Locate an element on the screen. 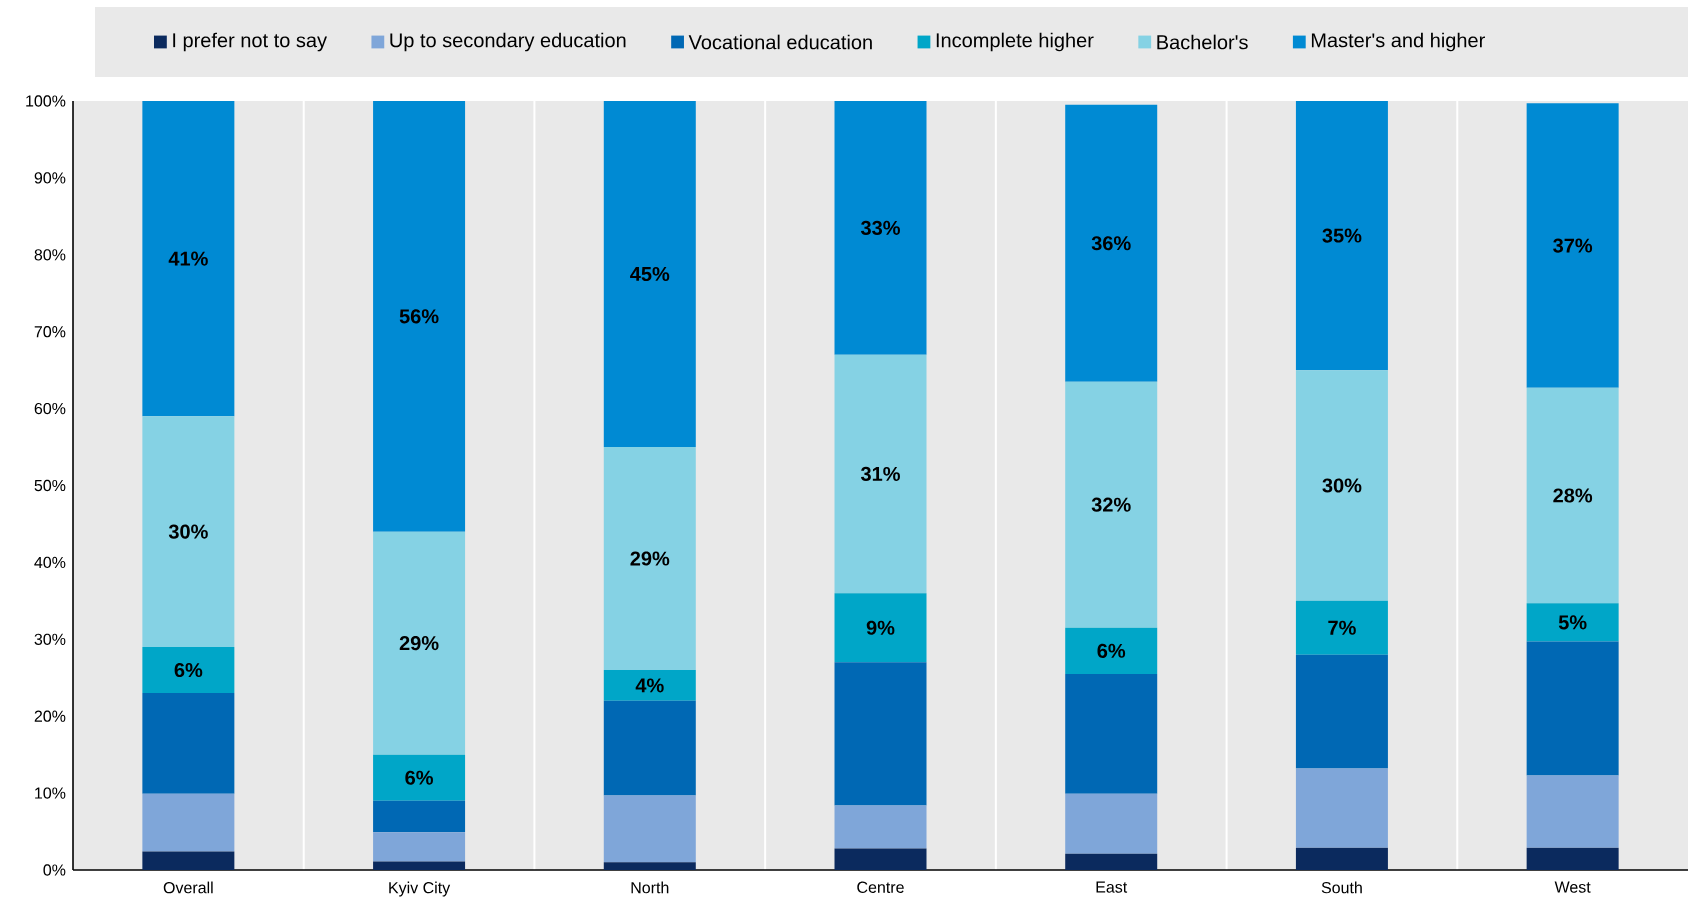  x-tick-label: West is located at coordinates (1572, 887).